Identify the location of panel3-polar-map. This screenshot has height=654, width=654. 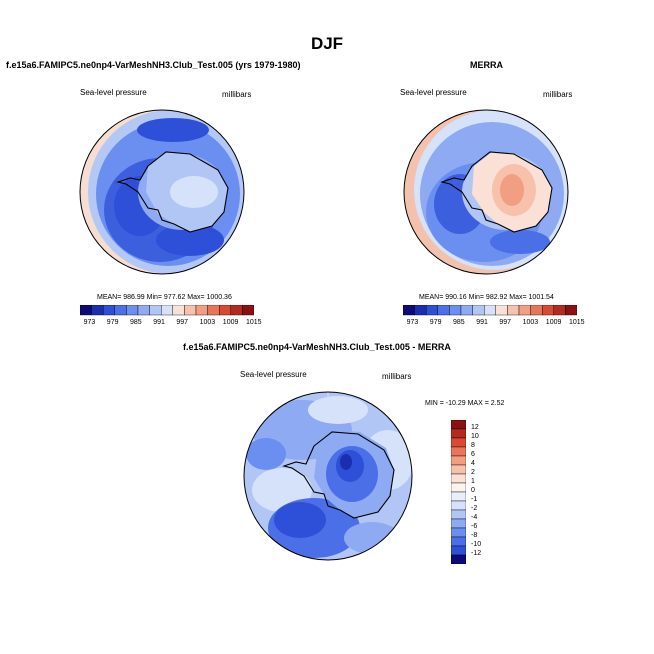
(328, 476).